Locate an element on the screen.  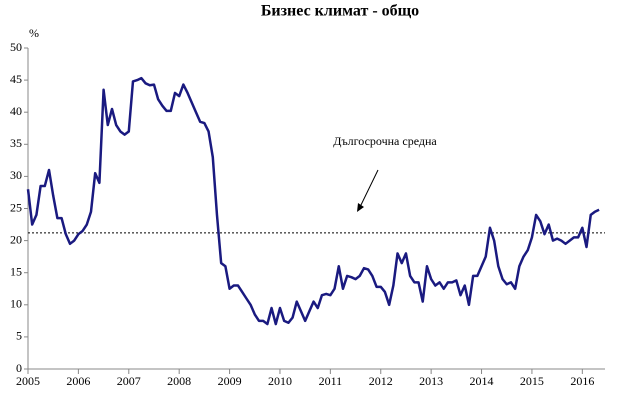
y-tick-label: 35 is located at coordinates (16, 143).